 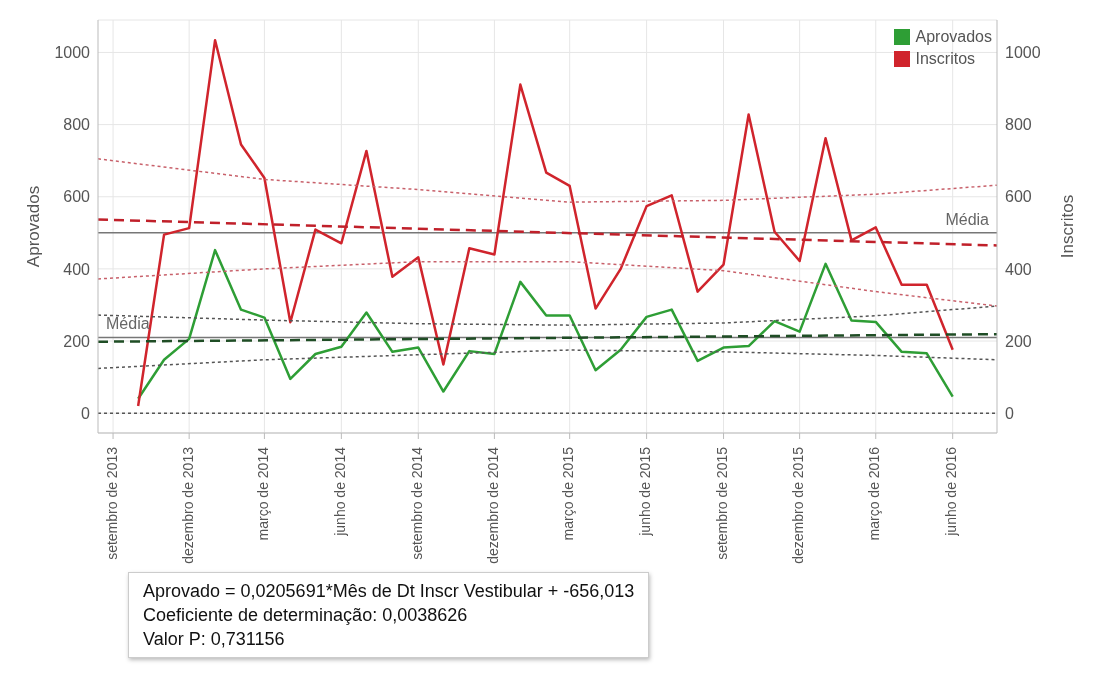 What do you see at coordinates (77, 197) in the screenshot?
I see `y-tick-label: 600` at bounding box center [77, 197].